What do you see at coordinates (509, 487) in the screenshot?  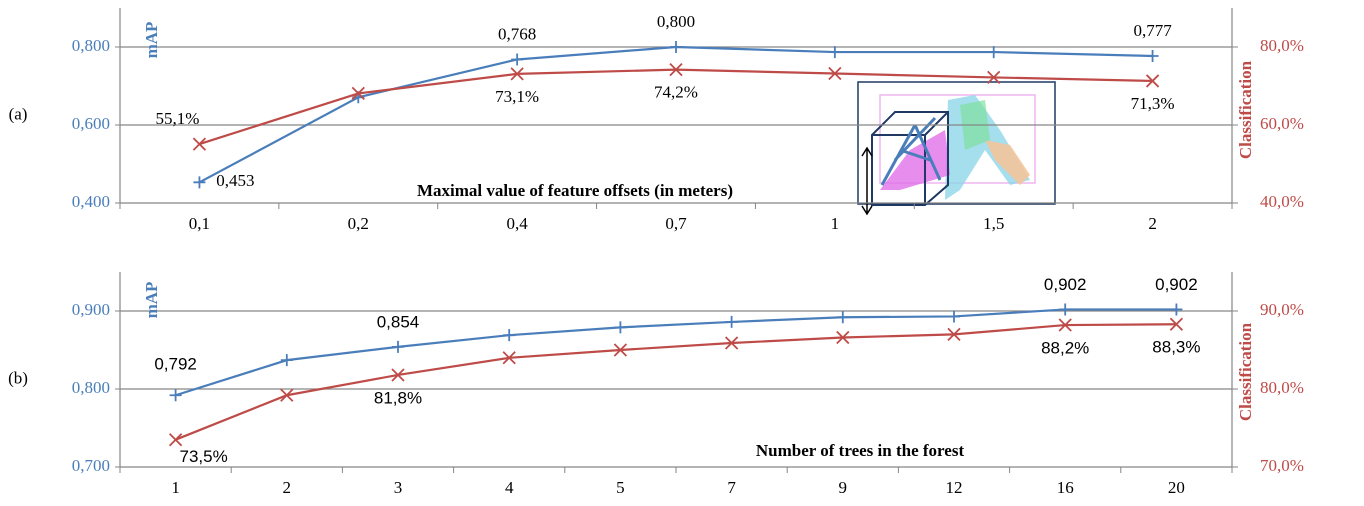 I see `x-tick-label: 4` at bounding box center [509, 487].